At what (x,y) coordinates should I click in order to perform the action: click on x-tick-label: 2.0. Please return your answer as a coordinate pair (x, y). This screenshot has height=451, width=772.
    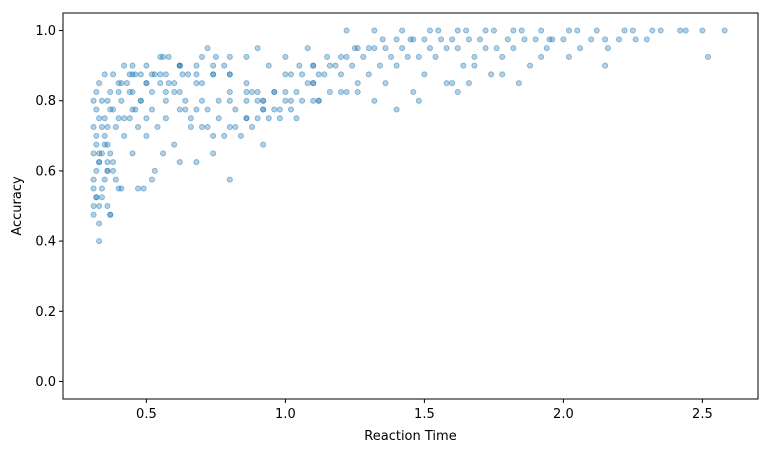
    Looking at the image, I should click on (563, 414).